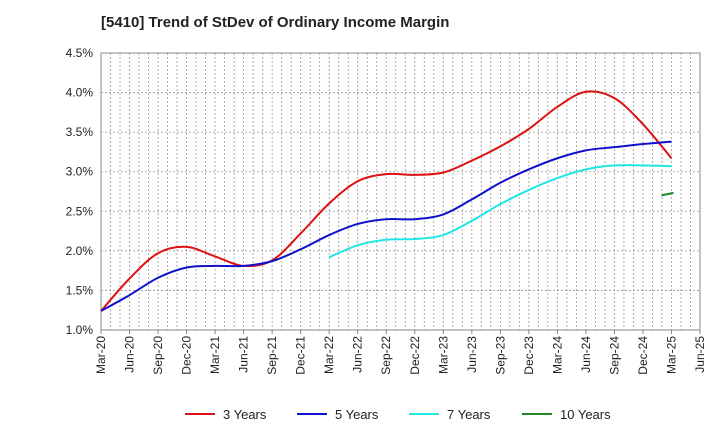  What do you see at coordinates (80, 211) in the screenshot?
I see `y-tick-label: 2.5%` at bounding box center [80, 211].